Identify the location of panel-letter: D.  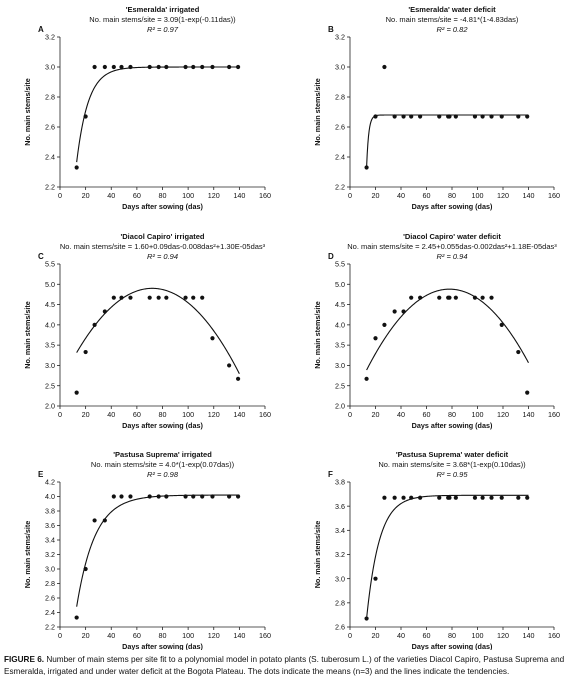
(331, 256).